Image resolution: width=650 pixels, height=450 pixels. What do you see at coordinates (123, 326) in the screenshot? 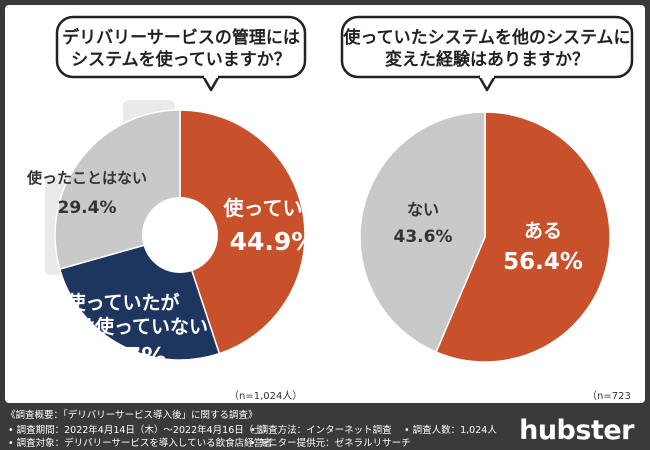
I see `chart1-label-1: 現在は使っていない` at bounding box center [123, 326].